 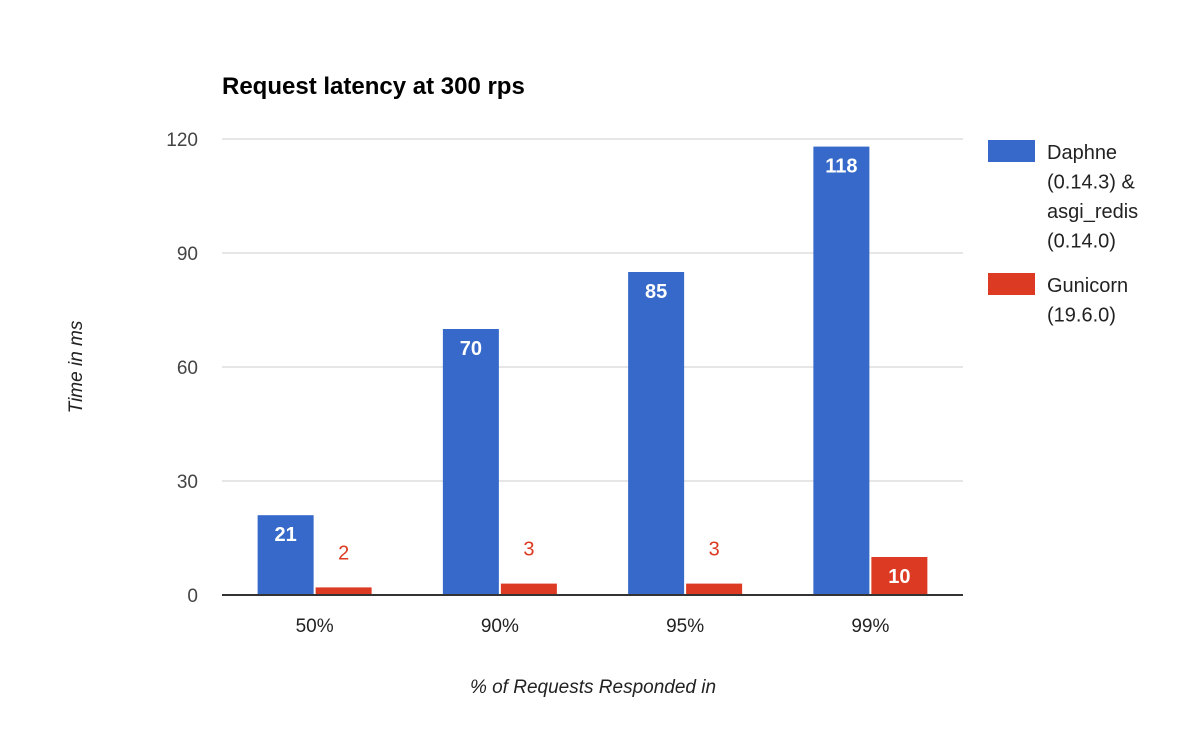 I want to click on y-axis-label: Time in ms, so click(x=76, y=366).